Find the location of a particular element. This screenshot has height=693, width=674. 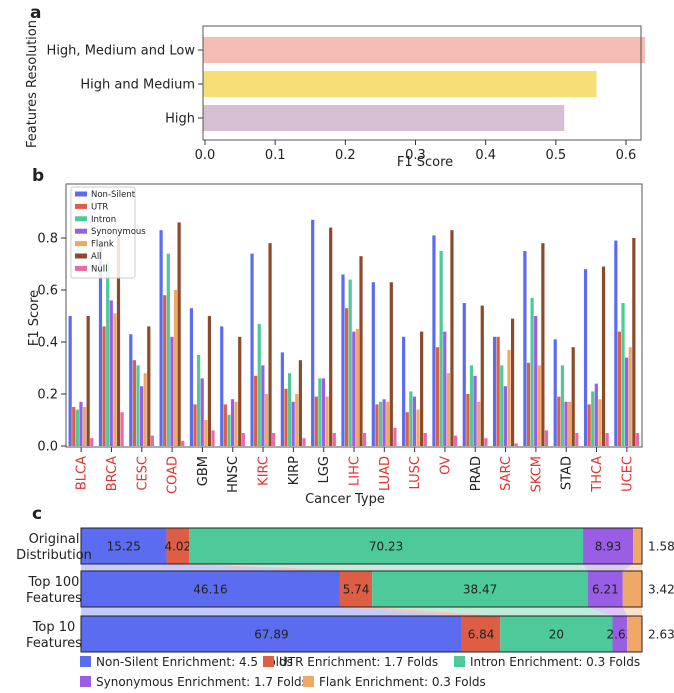

bar-kirc-synonymous is located at coordinates (263, 405).